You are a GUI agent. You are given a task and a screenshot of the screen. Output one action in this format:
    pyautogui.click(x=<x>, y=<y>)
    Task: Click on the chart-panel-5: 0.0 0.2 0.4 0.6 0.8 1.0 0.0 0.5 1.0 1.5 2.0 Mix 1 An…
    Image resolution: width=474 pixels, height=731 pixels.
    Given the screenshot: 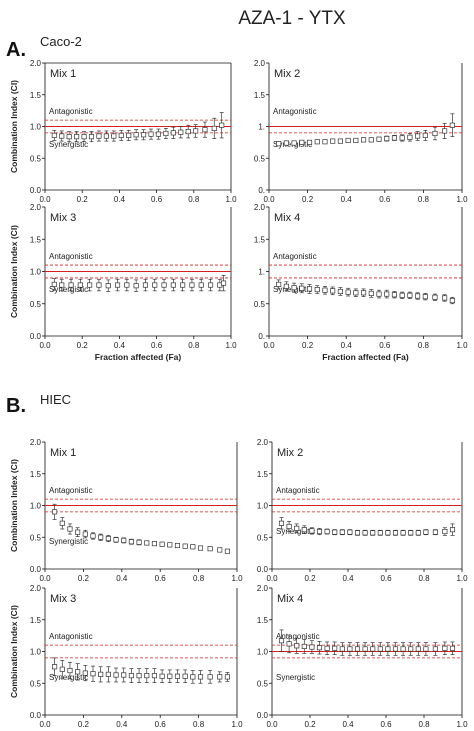 What is the action you would take?
    pyautogui.click(x=126, y=510)
    